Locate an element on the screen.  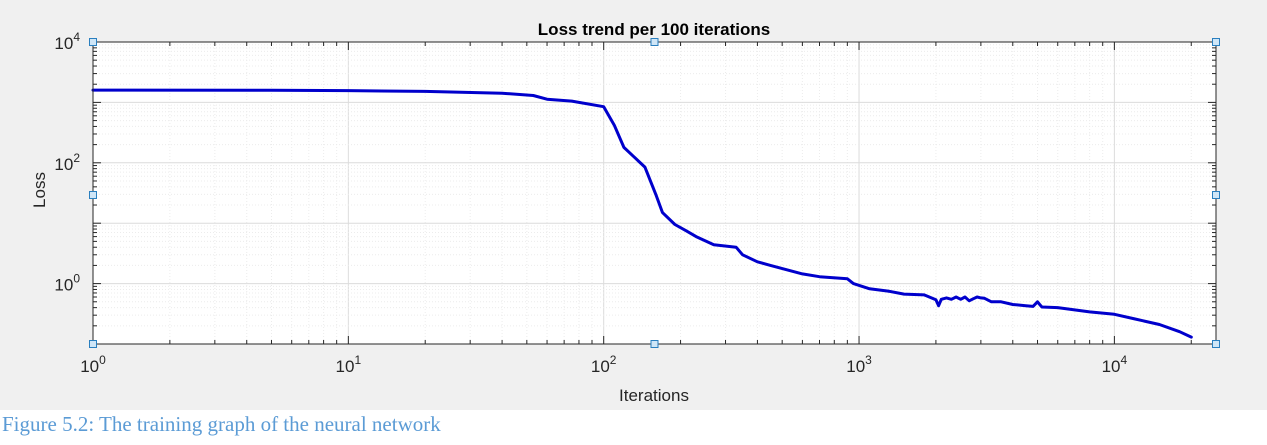
x-tick-label: 10³ is located at coordinates (859, 364).